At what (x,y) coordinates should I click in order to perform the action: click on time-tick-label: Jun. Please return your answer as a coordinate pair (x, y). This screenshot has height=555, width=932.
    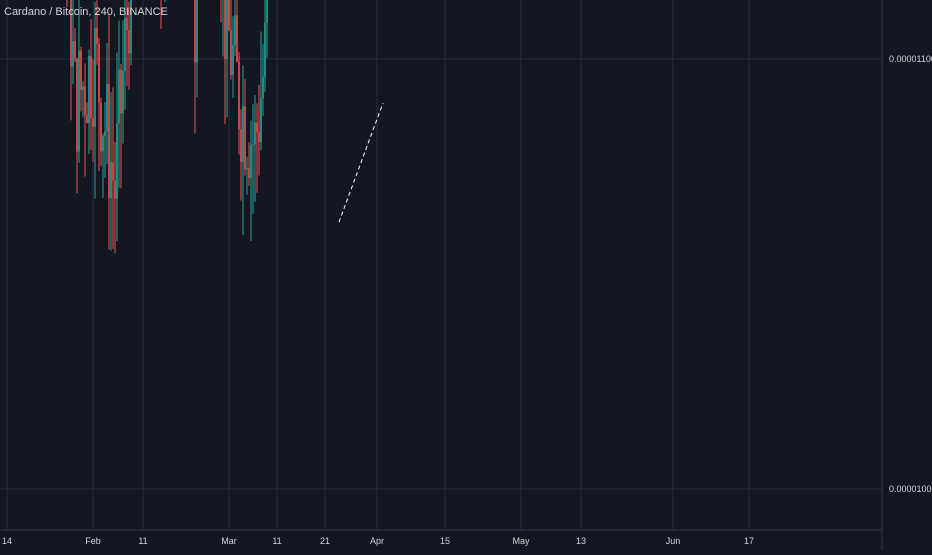
    Looking at the image, I should click on (673, 541).